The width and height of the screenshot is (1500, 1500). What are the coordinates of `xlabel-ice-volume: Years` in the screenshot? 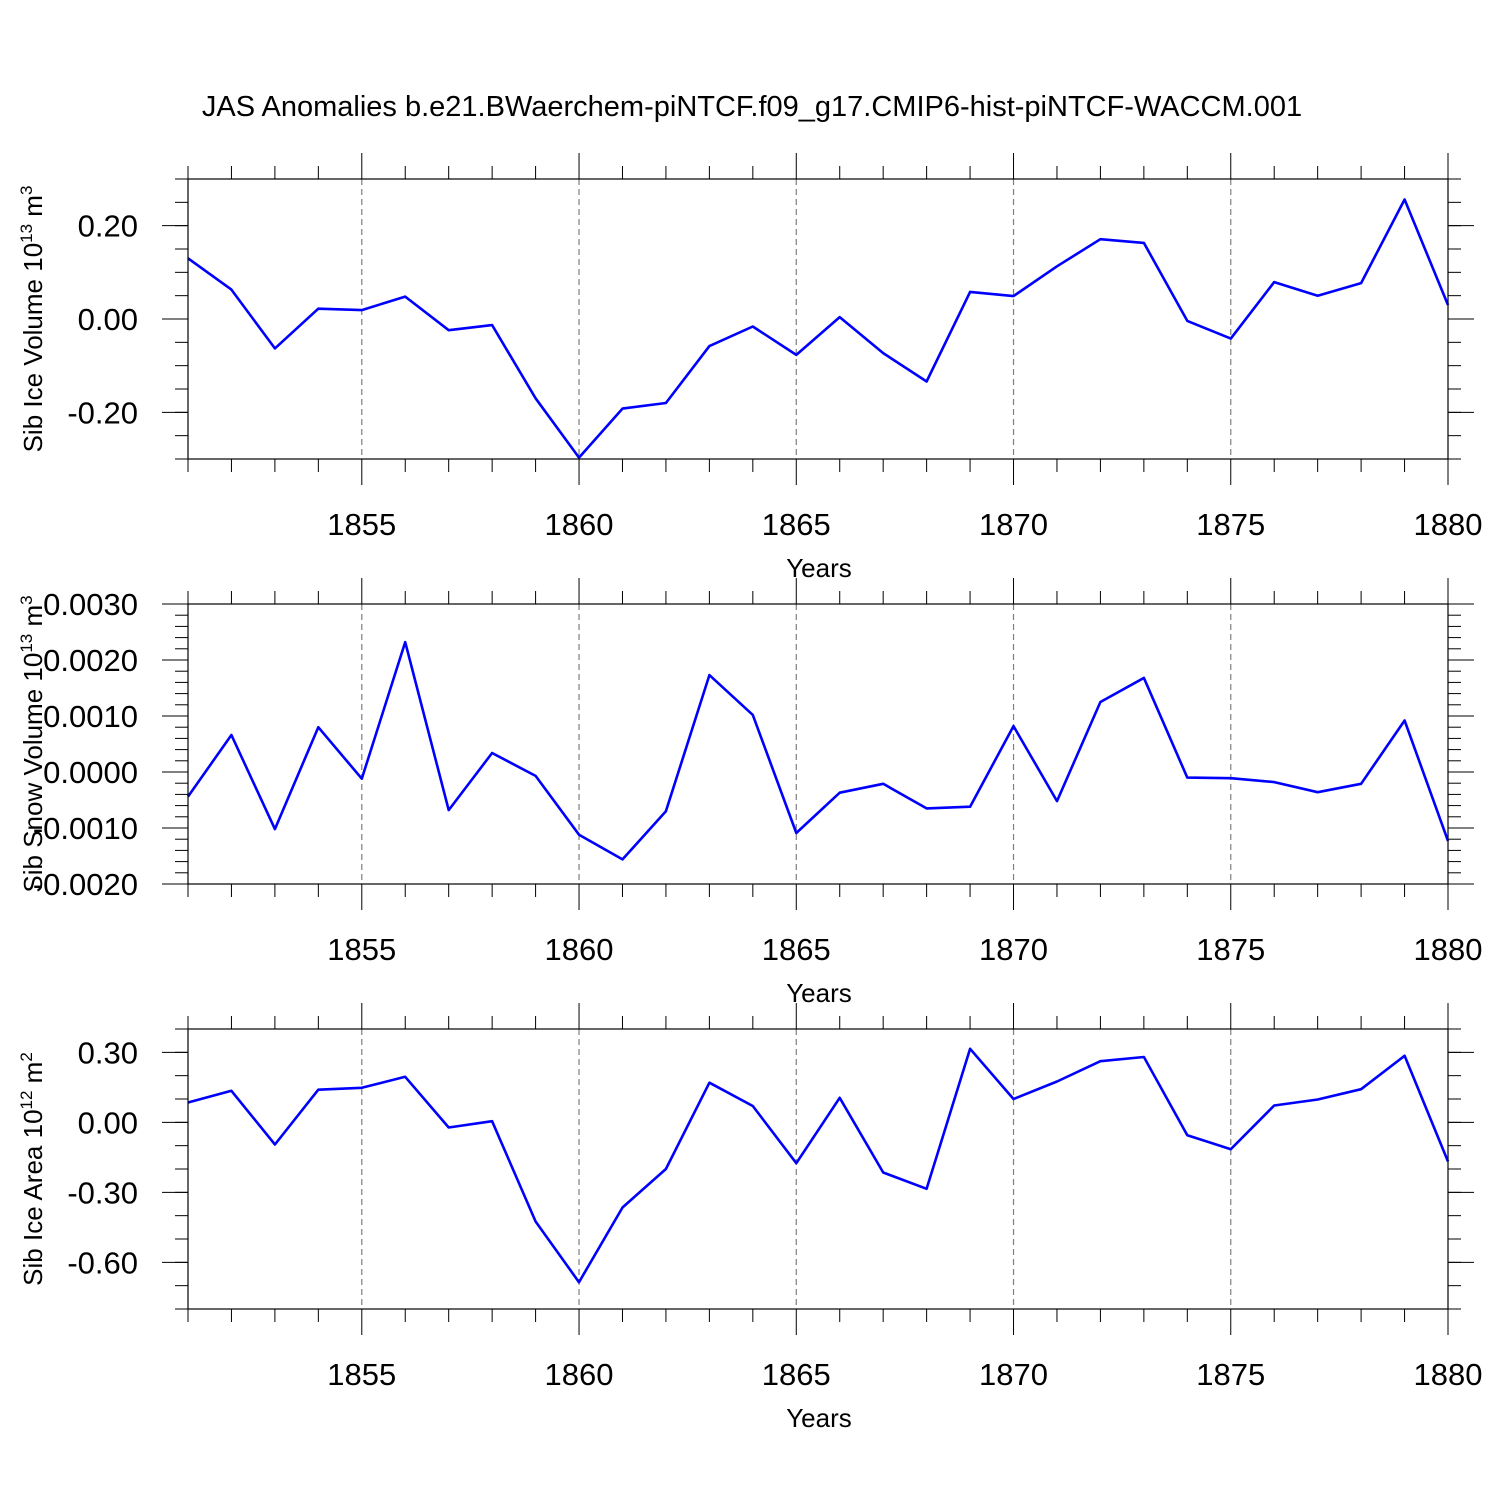 It's located at (819, 568).